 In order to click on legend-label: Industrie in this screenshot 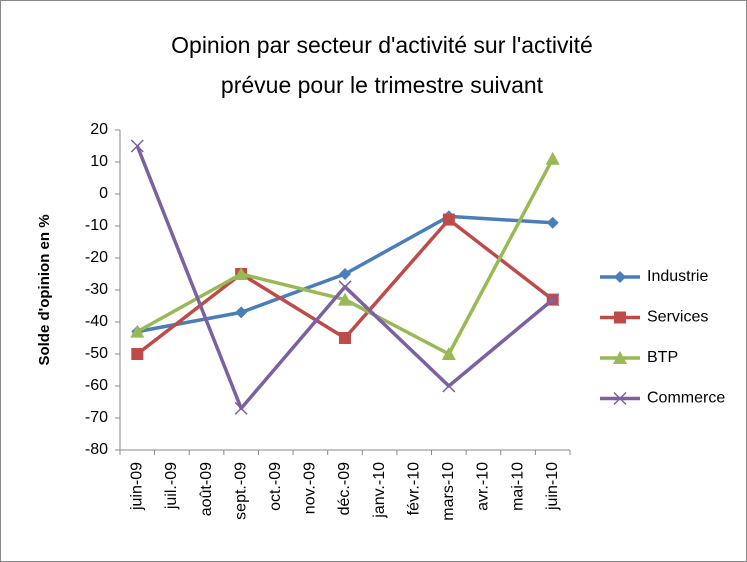, I will do `click(677, 276)`.